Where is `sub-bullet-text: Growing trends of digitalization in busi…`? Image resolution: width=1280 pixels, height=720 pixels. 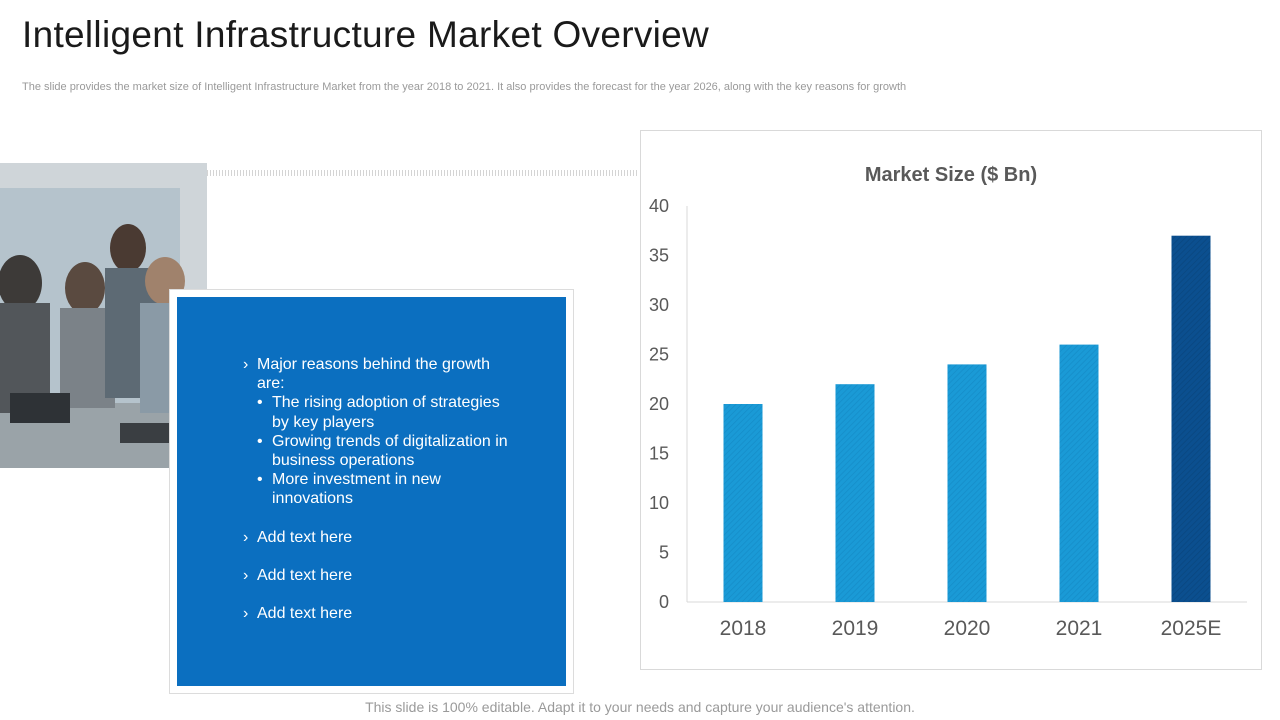 sub-bullet-text: Growing trends of digitalization in busi… is located at coordinates (390, 451).